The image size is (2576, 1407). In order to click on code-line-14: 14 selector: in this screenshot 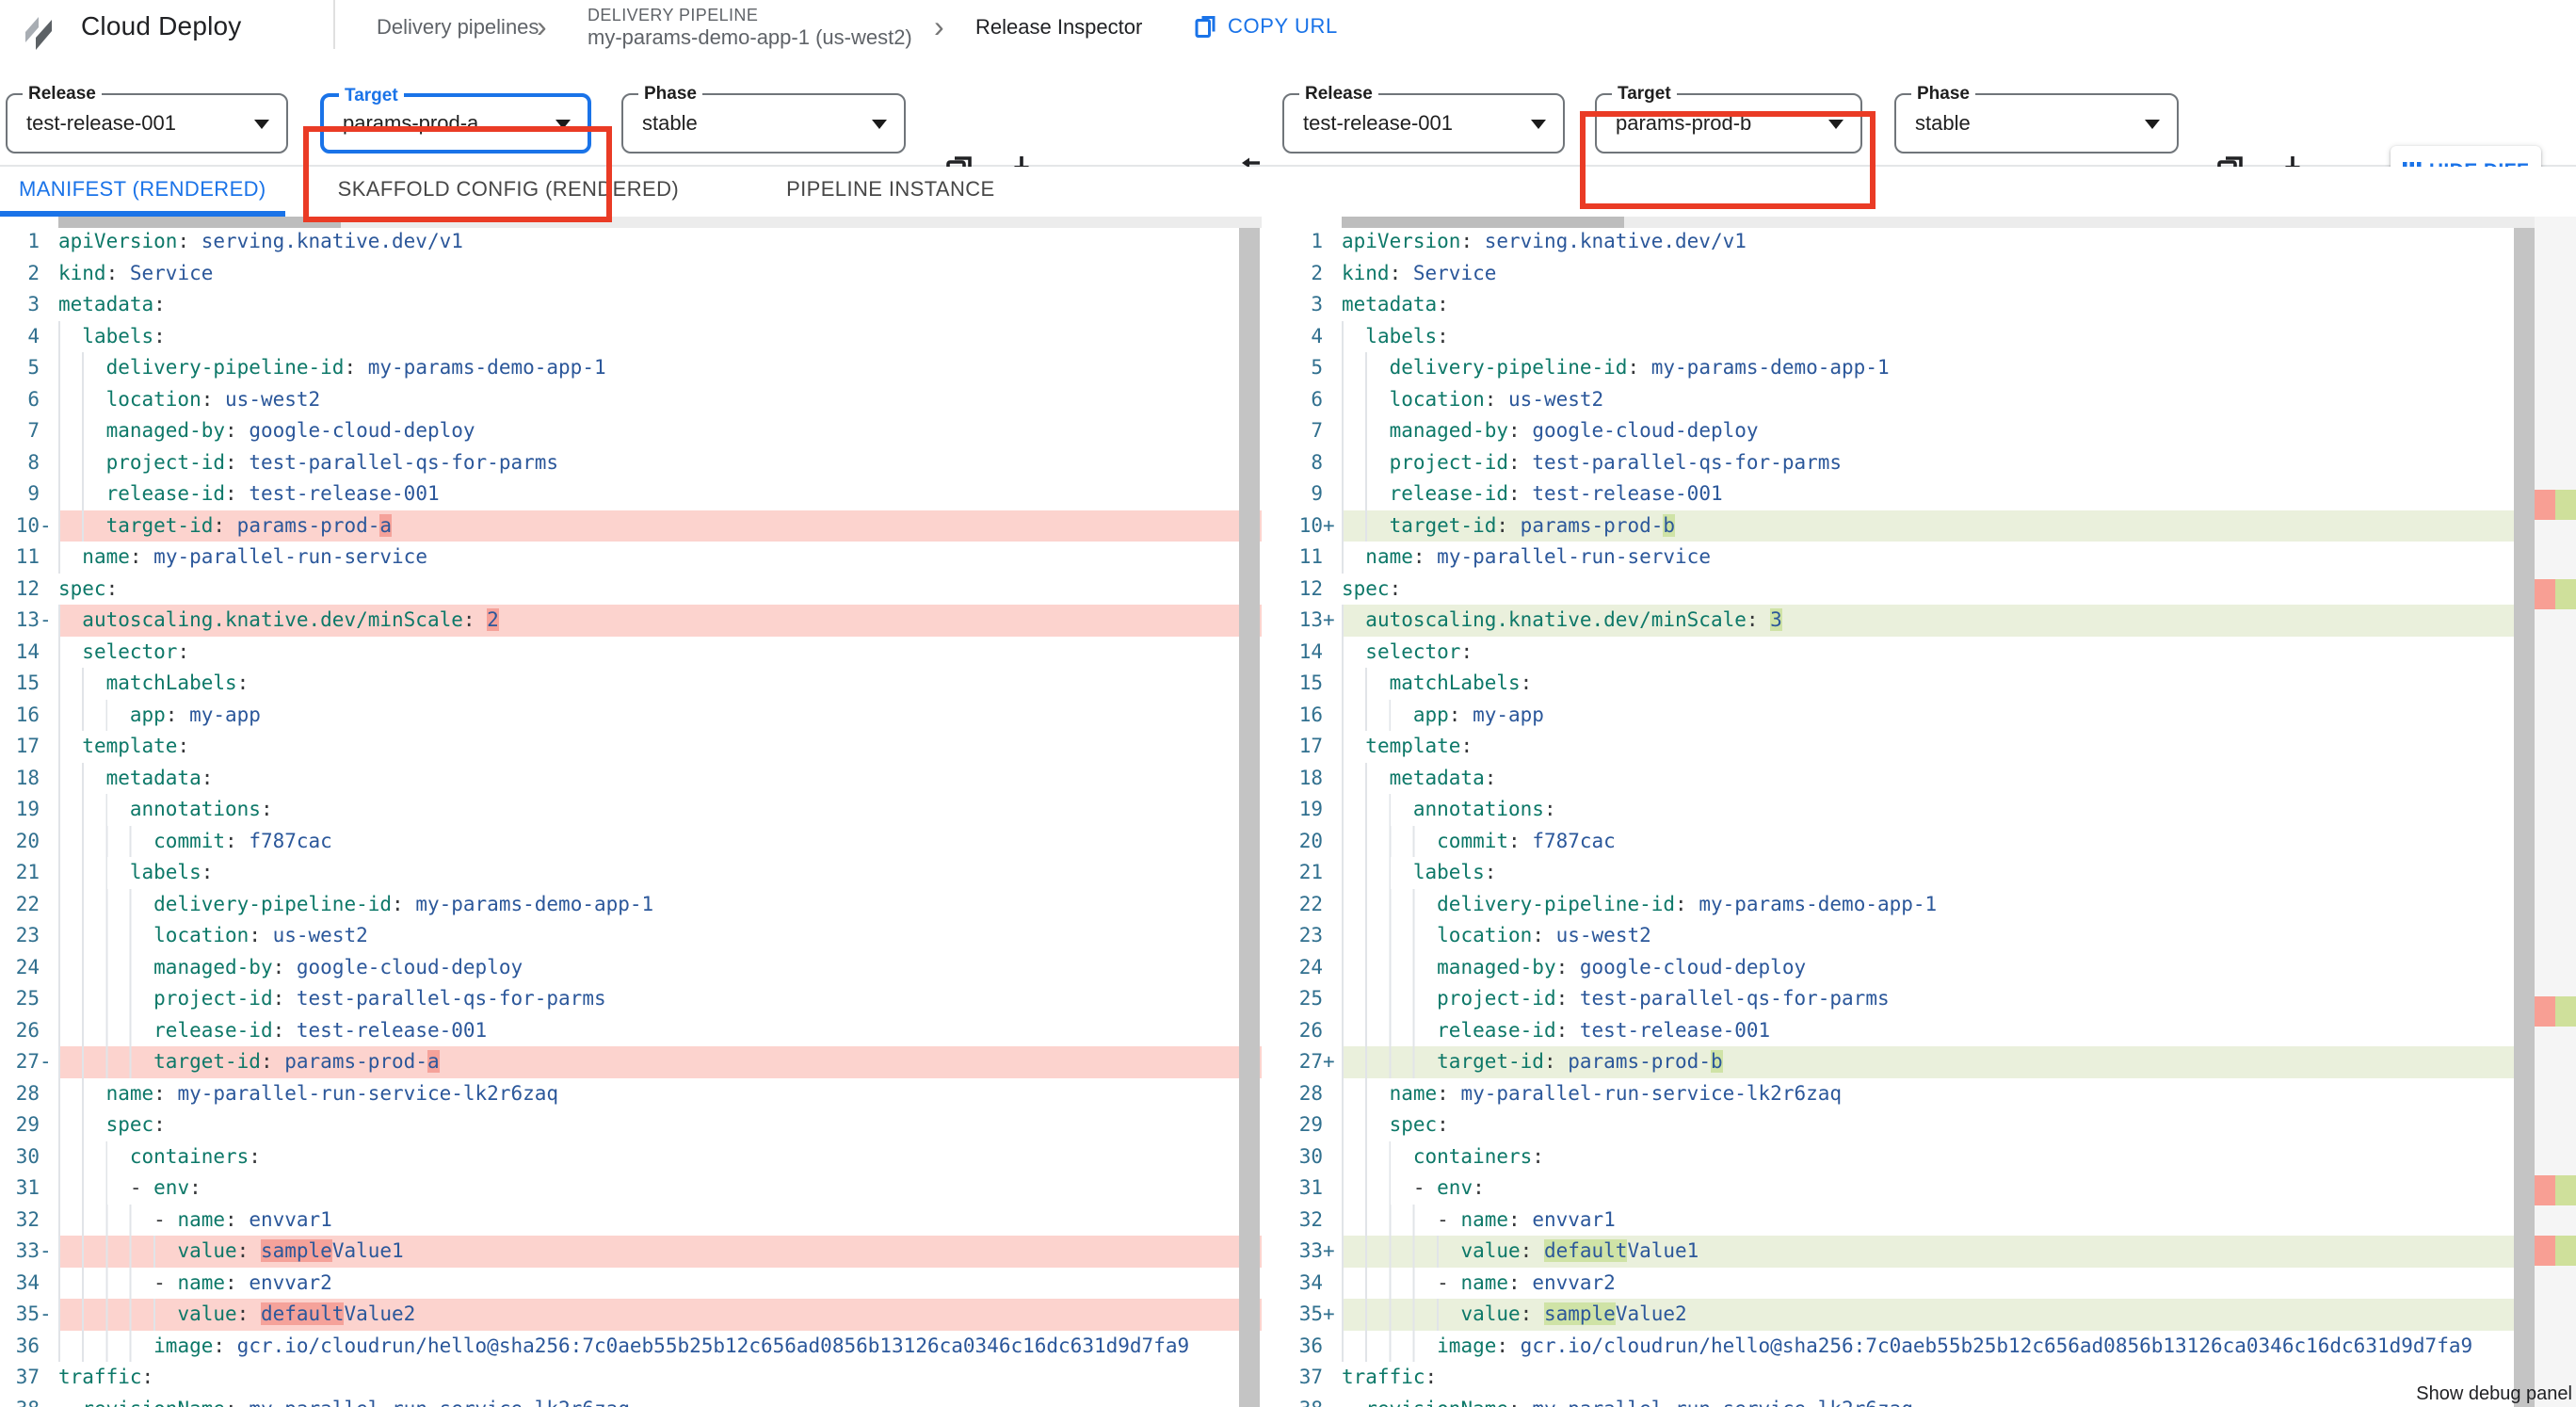, I will do `click(631, 652)`.